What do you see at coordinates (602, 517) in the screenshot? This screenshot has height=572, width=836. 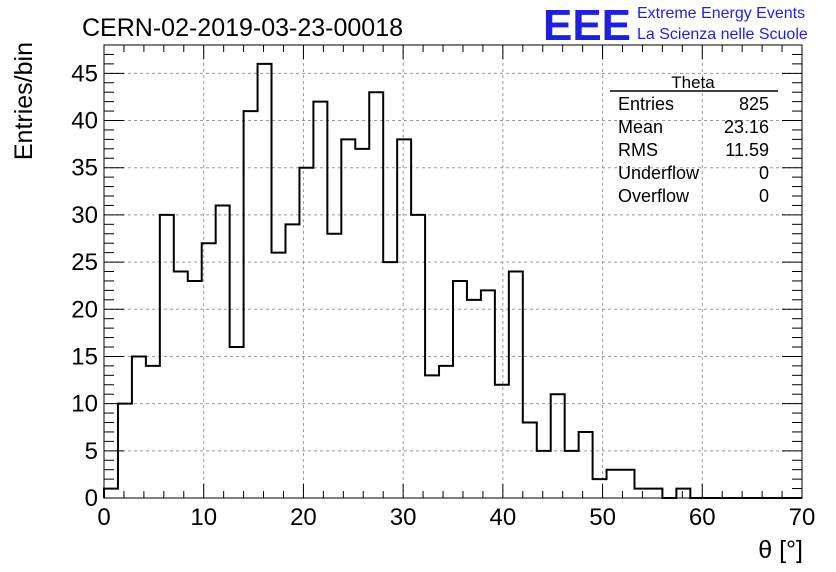 I see `x-tick-label: 50` at bounding box center [602, 517].